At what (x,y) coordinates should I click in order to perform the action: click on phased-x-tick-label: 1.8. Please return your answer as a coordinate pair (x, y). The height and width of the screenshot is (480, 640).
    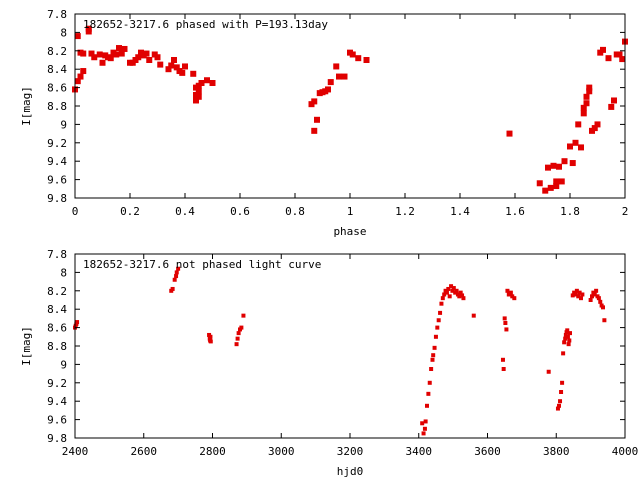
    Looking at the image, I should click on (570, 211).